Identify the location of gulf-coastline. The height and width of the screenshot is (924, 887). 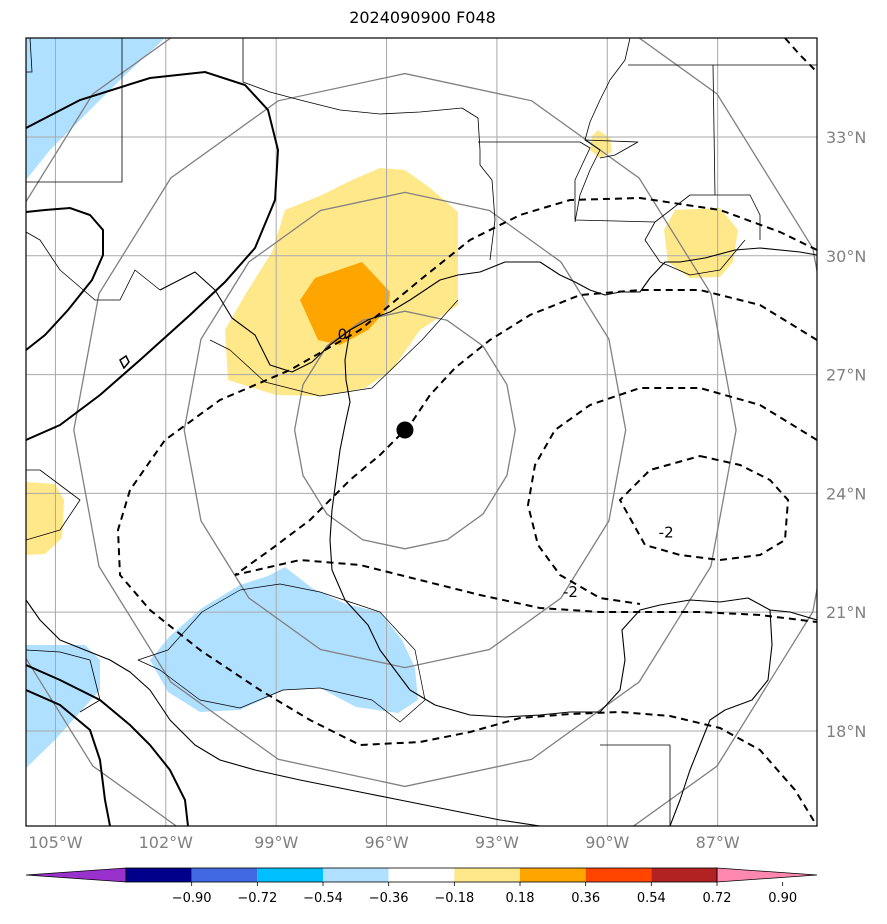
(488, 310).